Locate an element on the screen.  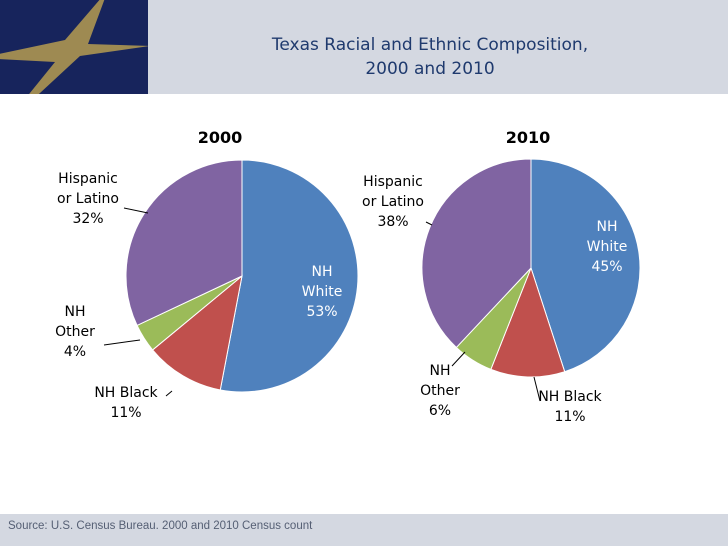
data-label: Hispanic or Latino 32% is located at coordinates (88, 199).